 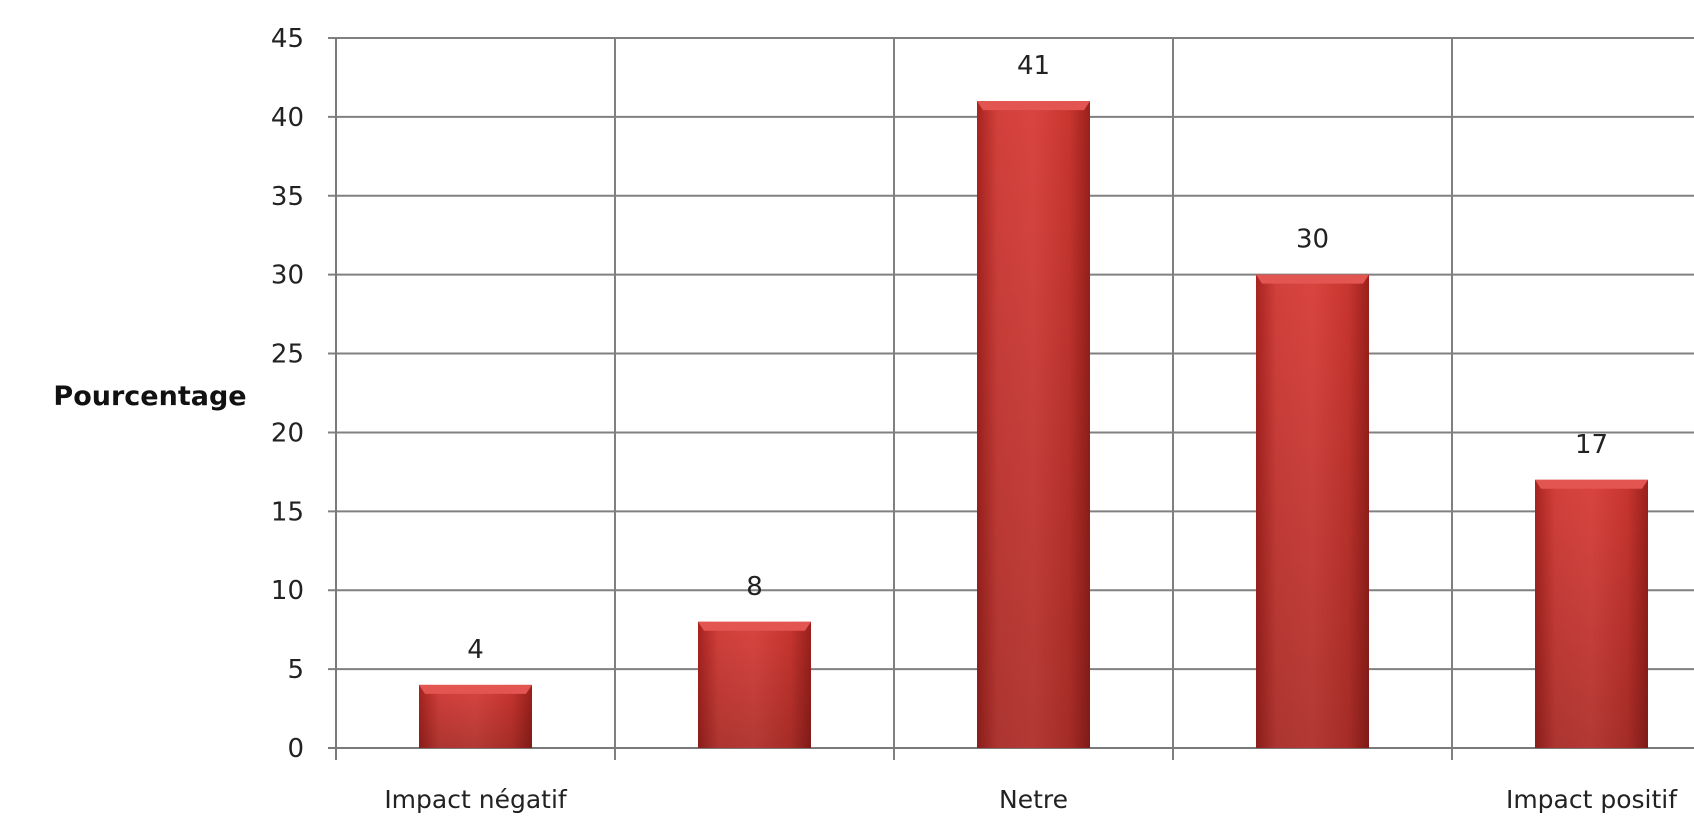 What do you see at coordinates (1033, 799) in the screenshot?
I see `x-category-label: Netre` at bounding box center [1033, 799].